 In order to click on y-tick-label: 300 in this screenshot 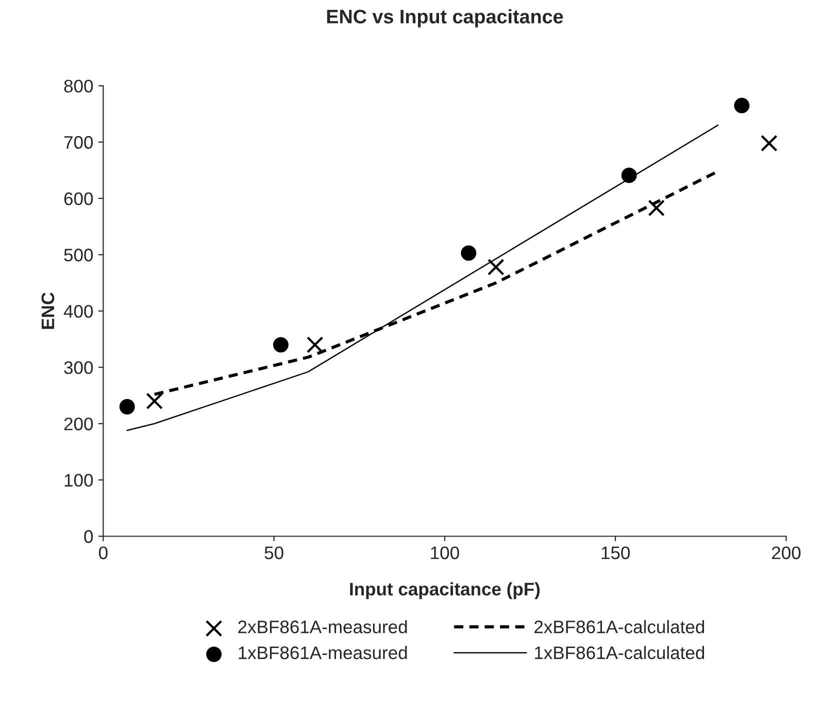, I will do `click(78, 367)`.